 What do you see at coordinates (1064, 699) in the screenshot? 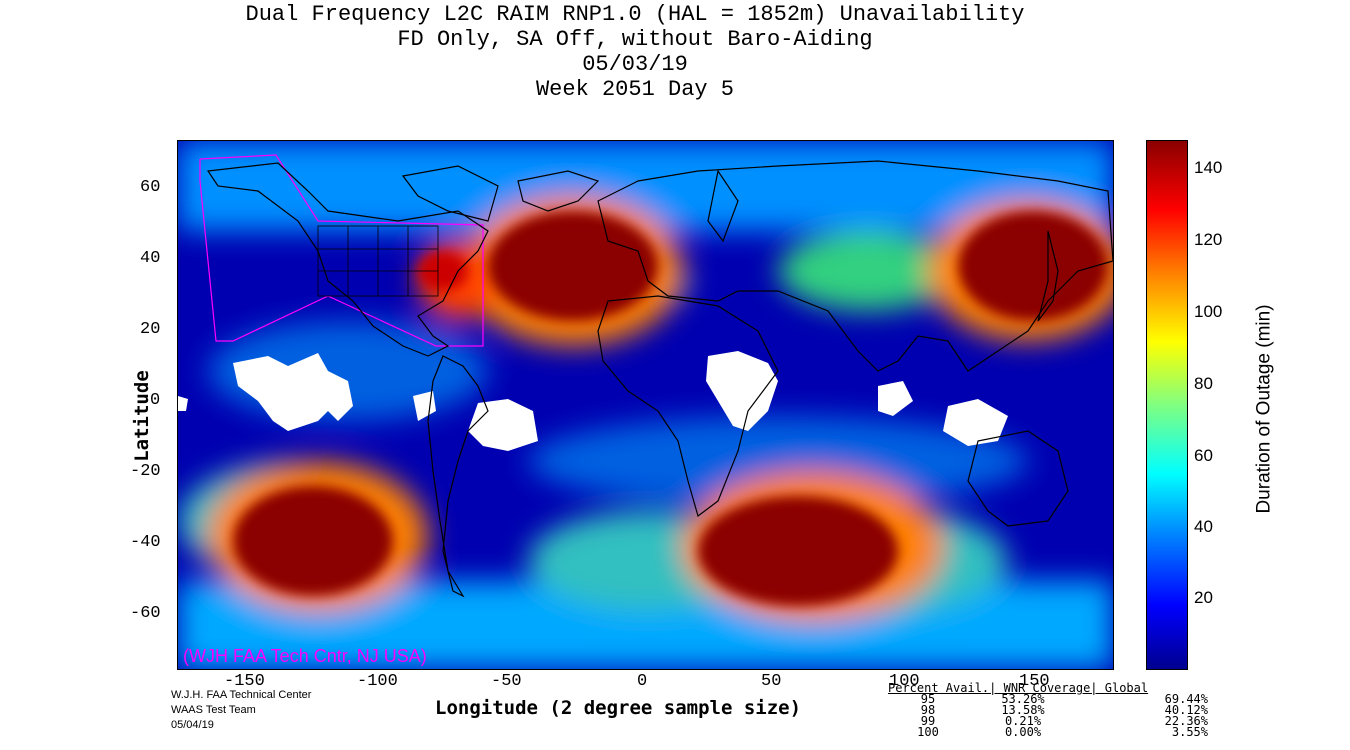
I see `stats-row: 95 53.26% 69.44%` at bounding box center [1064, 699].